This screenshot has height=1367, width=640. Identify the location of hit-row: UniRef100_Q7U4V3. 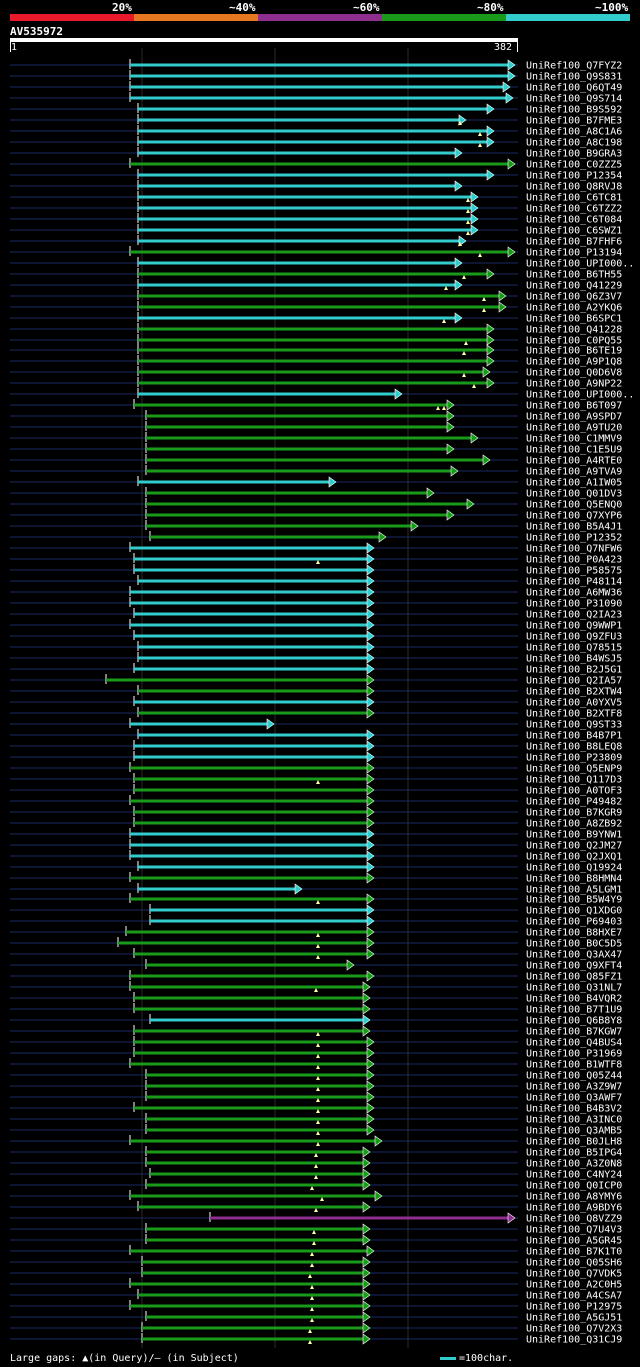
(316, 1229).